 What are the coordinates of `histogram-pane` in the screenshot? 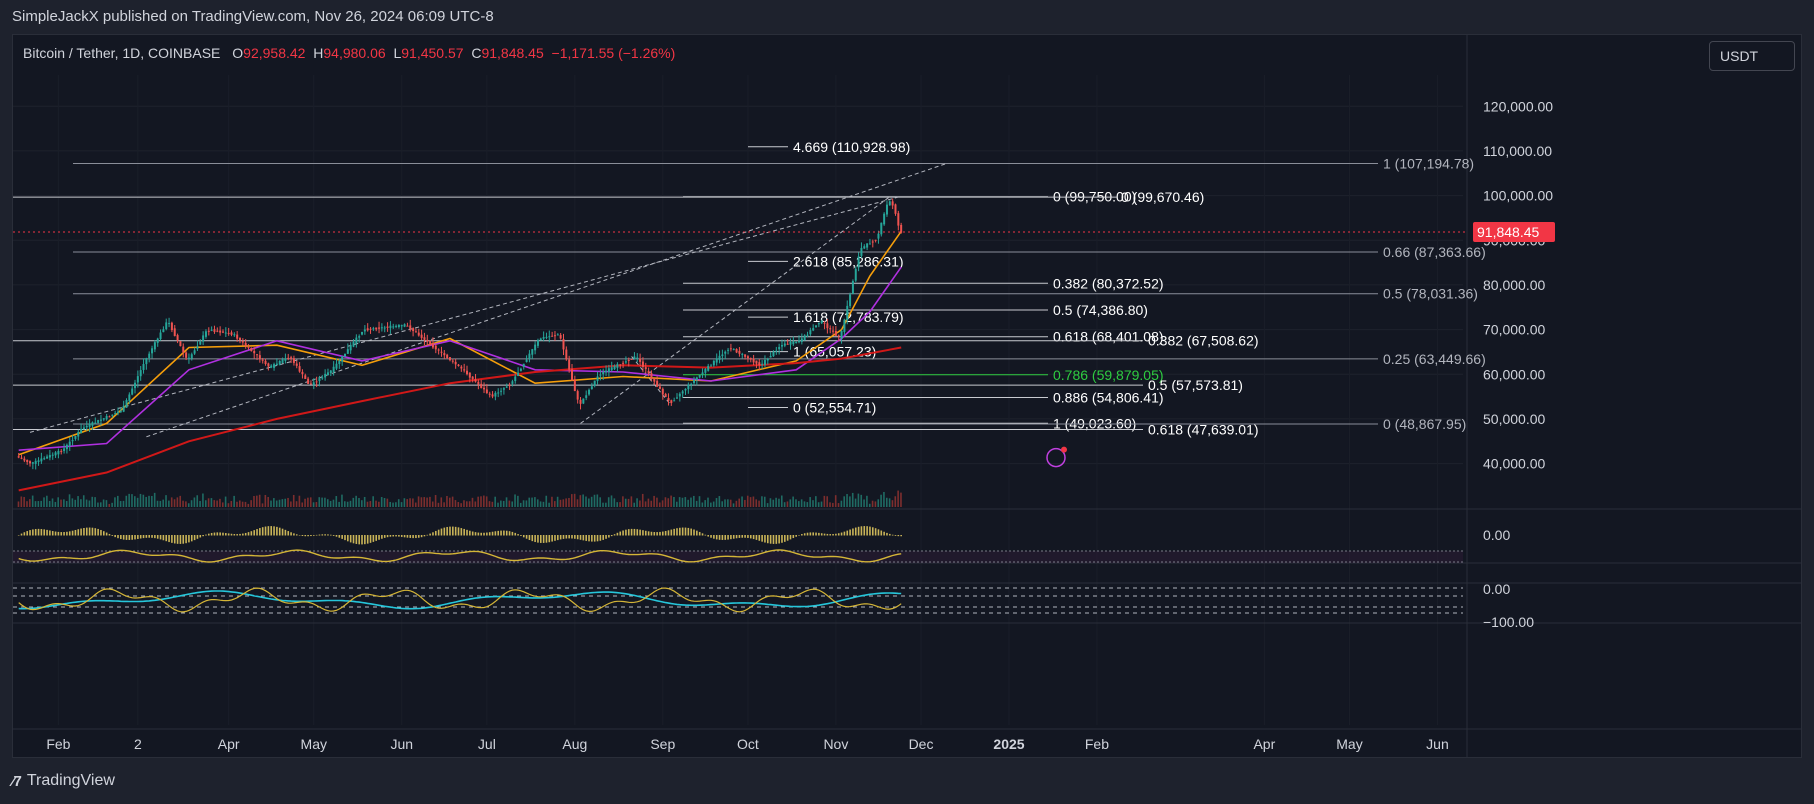 It's located at (459, 535).